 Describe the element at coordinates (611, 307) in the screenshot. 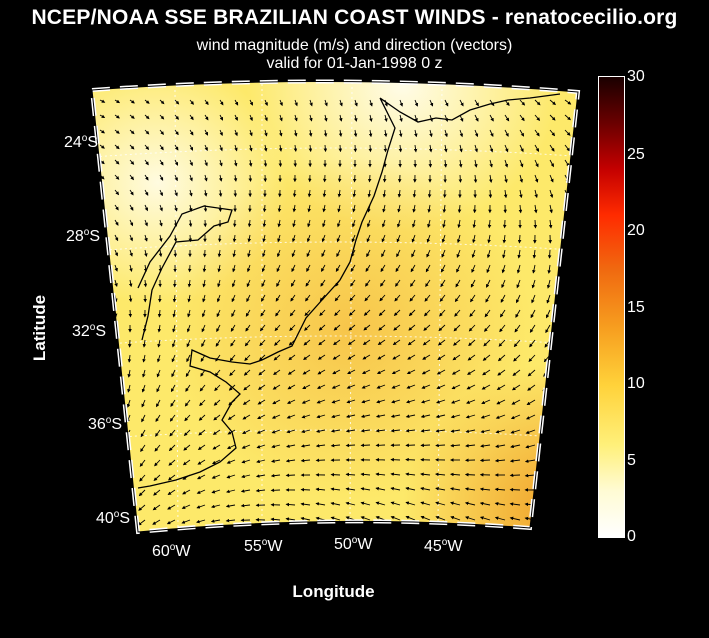

I see `colorbar` at that location.